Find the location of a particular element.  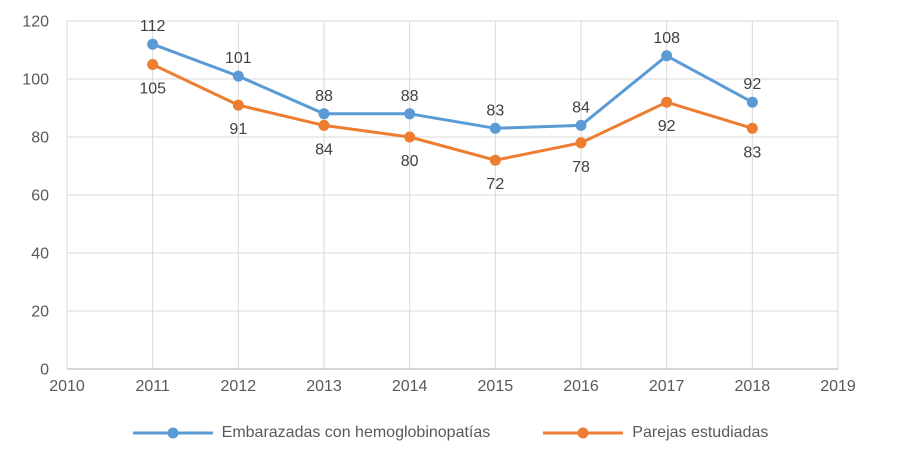

data-label: 91 is located at coordinates (238, 129).